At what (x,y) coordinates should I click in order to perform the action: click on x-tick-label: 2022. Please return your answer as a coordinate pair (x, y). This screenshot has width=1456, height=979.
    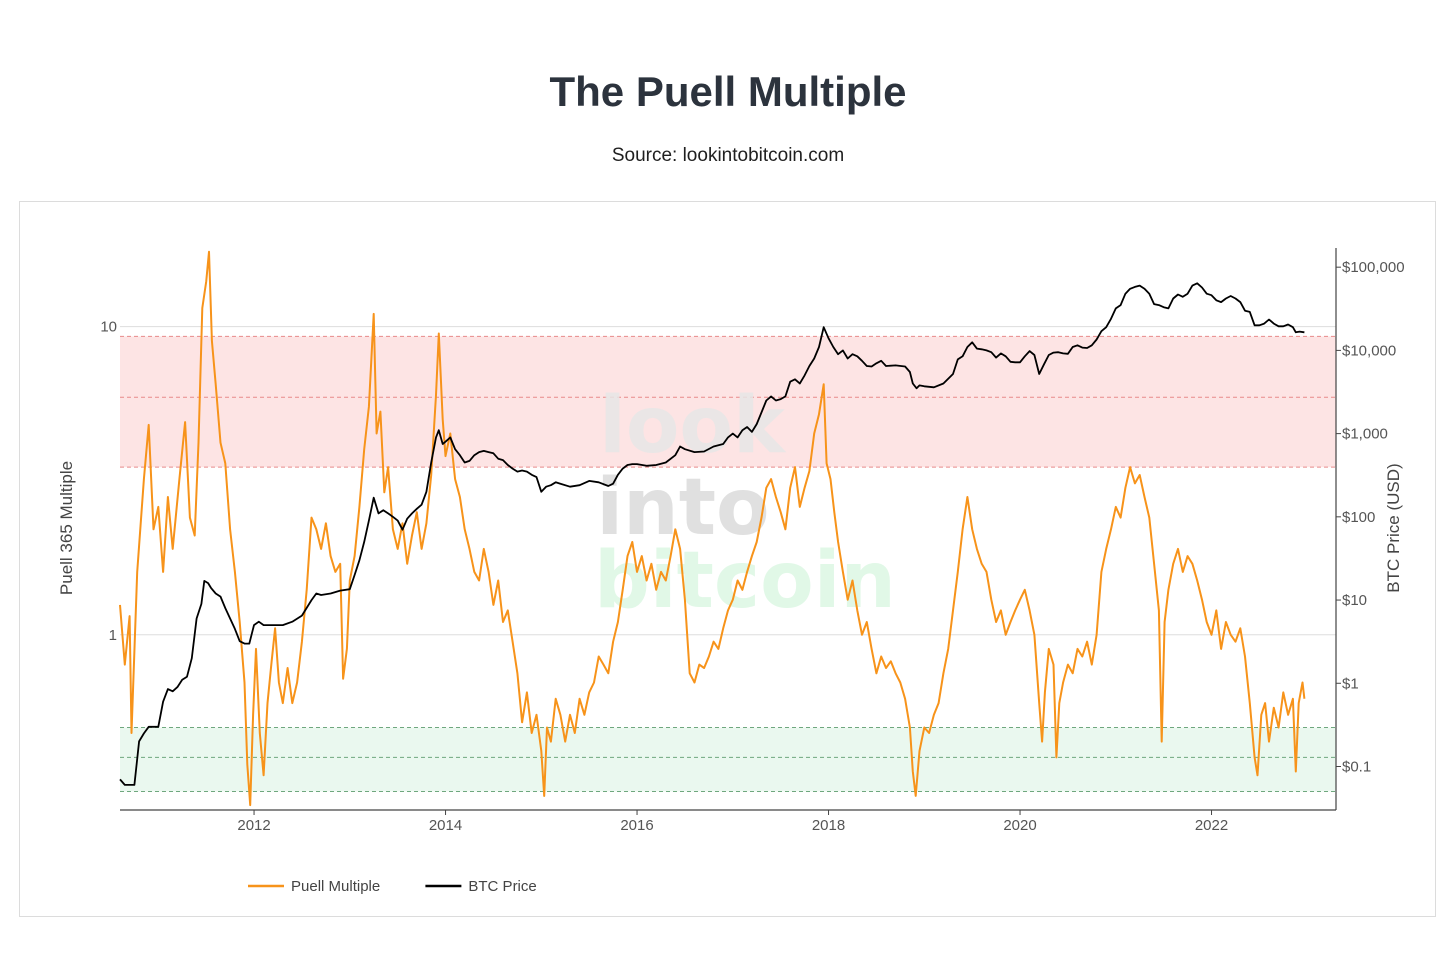
    Looking at the image, I should click on (1211, 825).